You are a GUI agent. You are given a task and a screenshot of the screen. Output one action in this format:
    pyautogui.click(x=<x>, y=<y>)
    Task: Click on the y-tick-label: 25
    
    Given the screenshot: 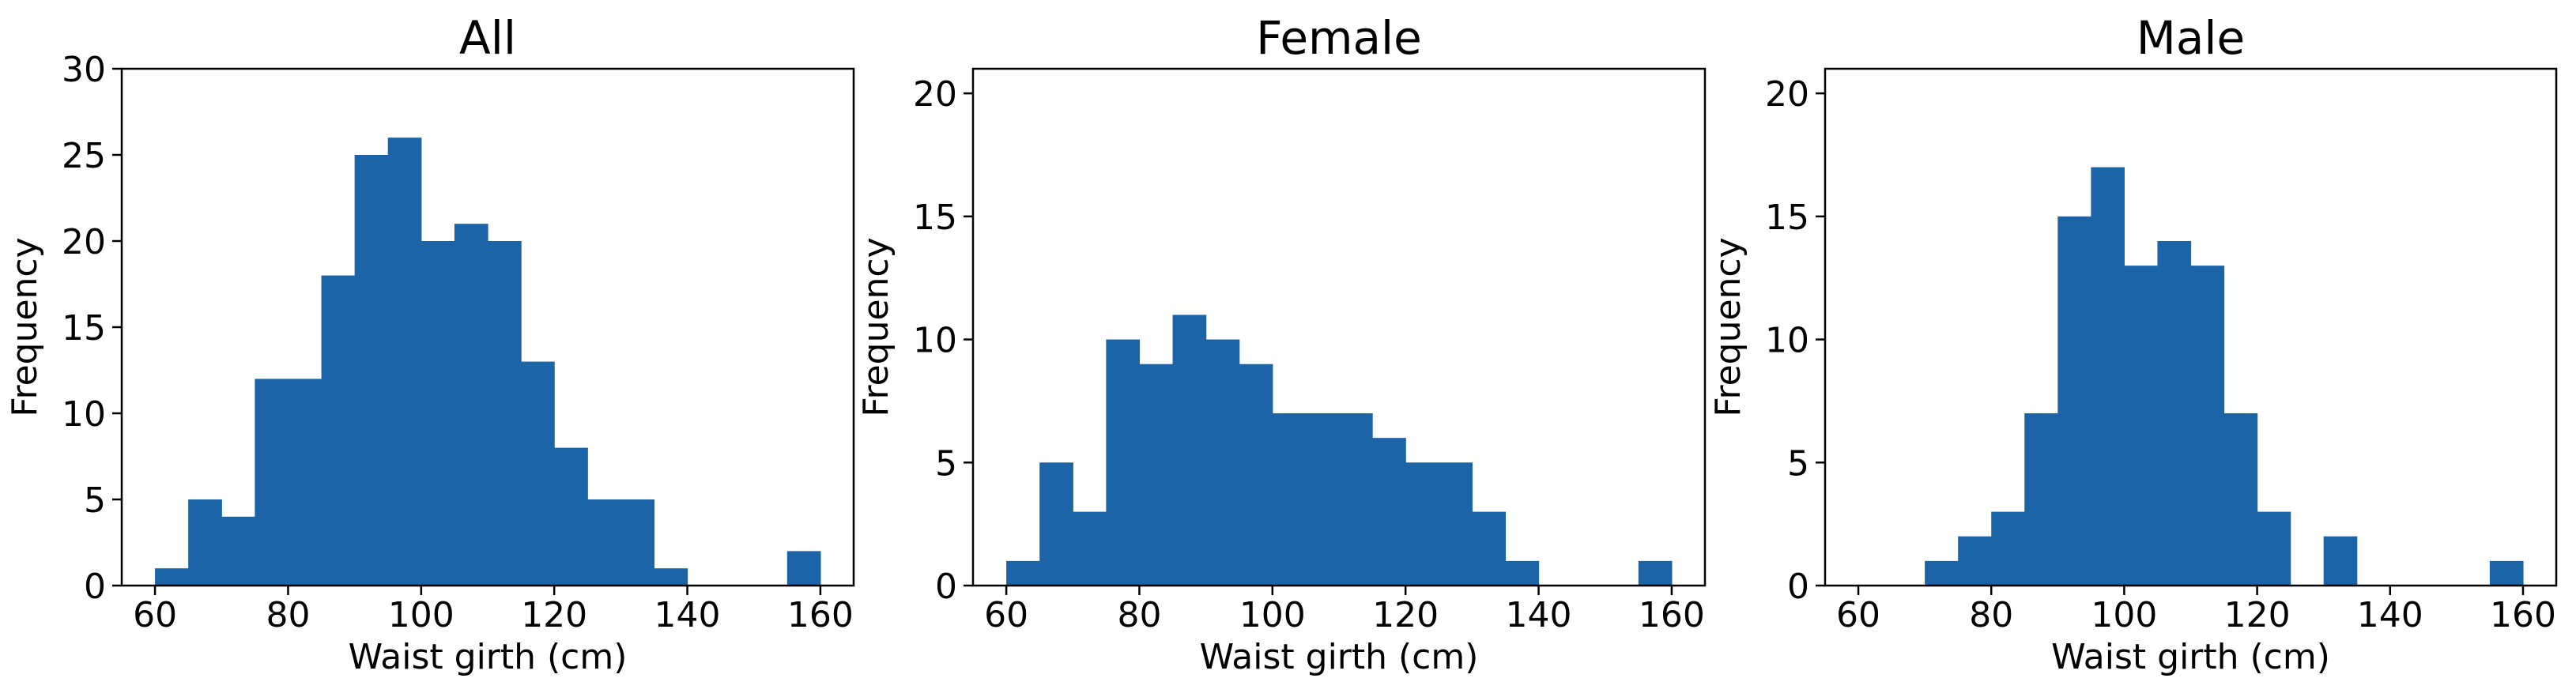 What is the action you would take?
    pyautogui.click(x=84, y=156)
    